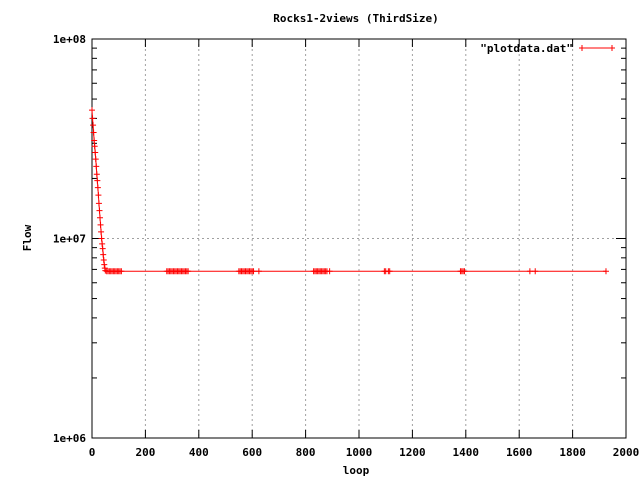 Image resolution: width=640 pixels, height=484 pixels. I want to click on y-axis-label: Flow, so click(27, 237).